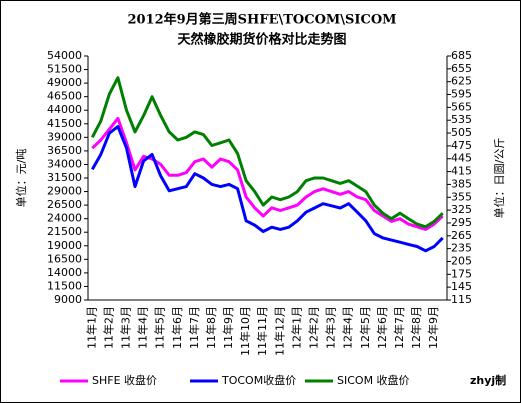 Image resolution: width=521 pixels, height=403 pixels. I want to click on y2-tick-label: 505, so click(461, 132).